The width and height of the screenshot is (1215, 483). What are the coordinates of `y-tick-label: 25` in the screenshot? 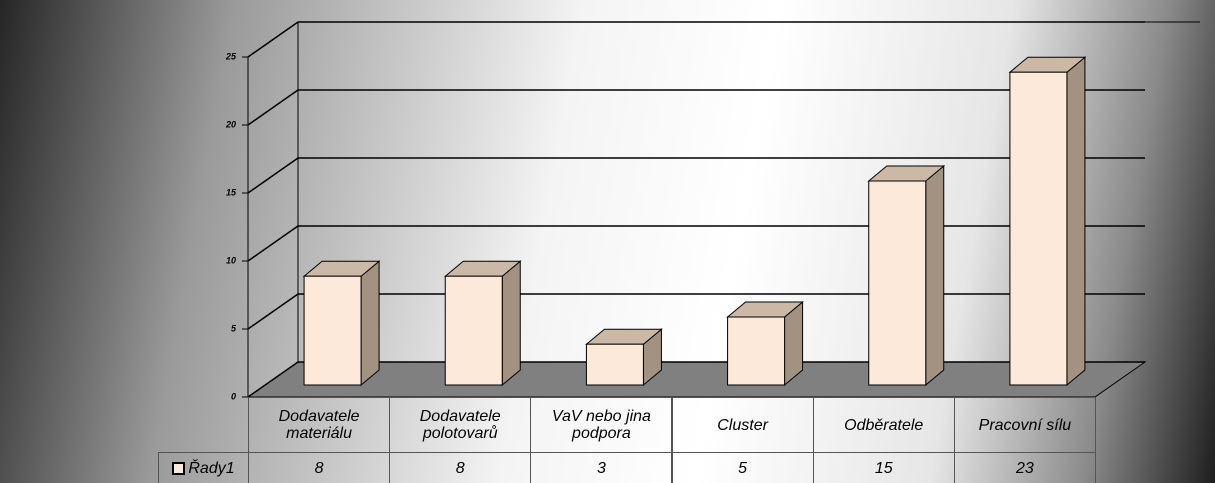 It's located at (231, 56).